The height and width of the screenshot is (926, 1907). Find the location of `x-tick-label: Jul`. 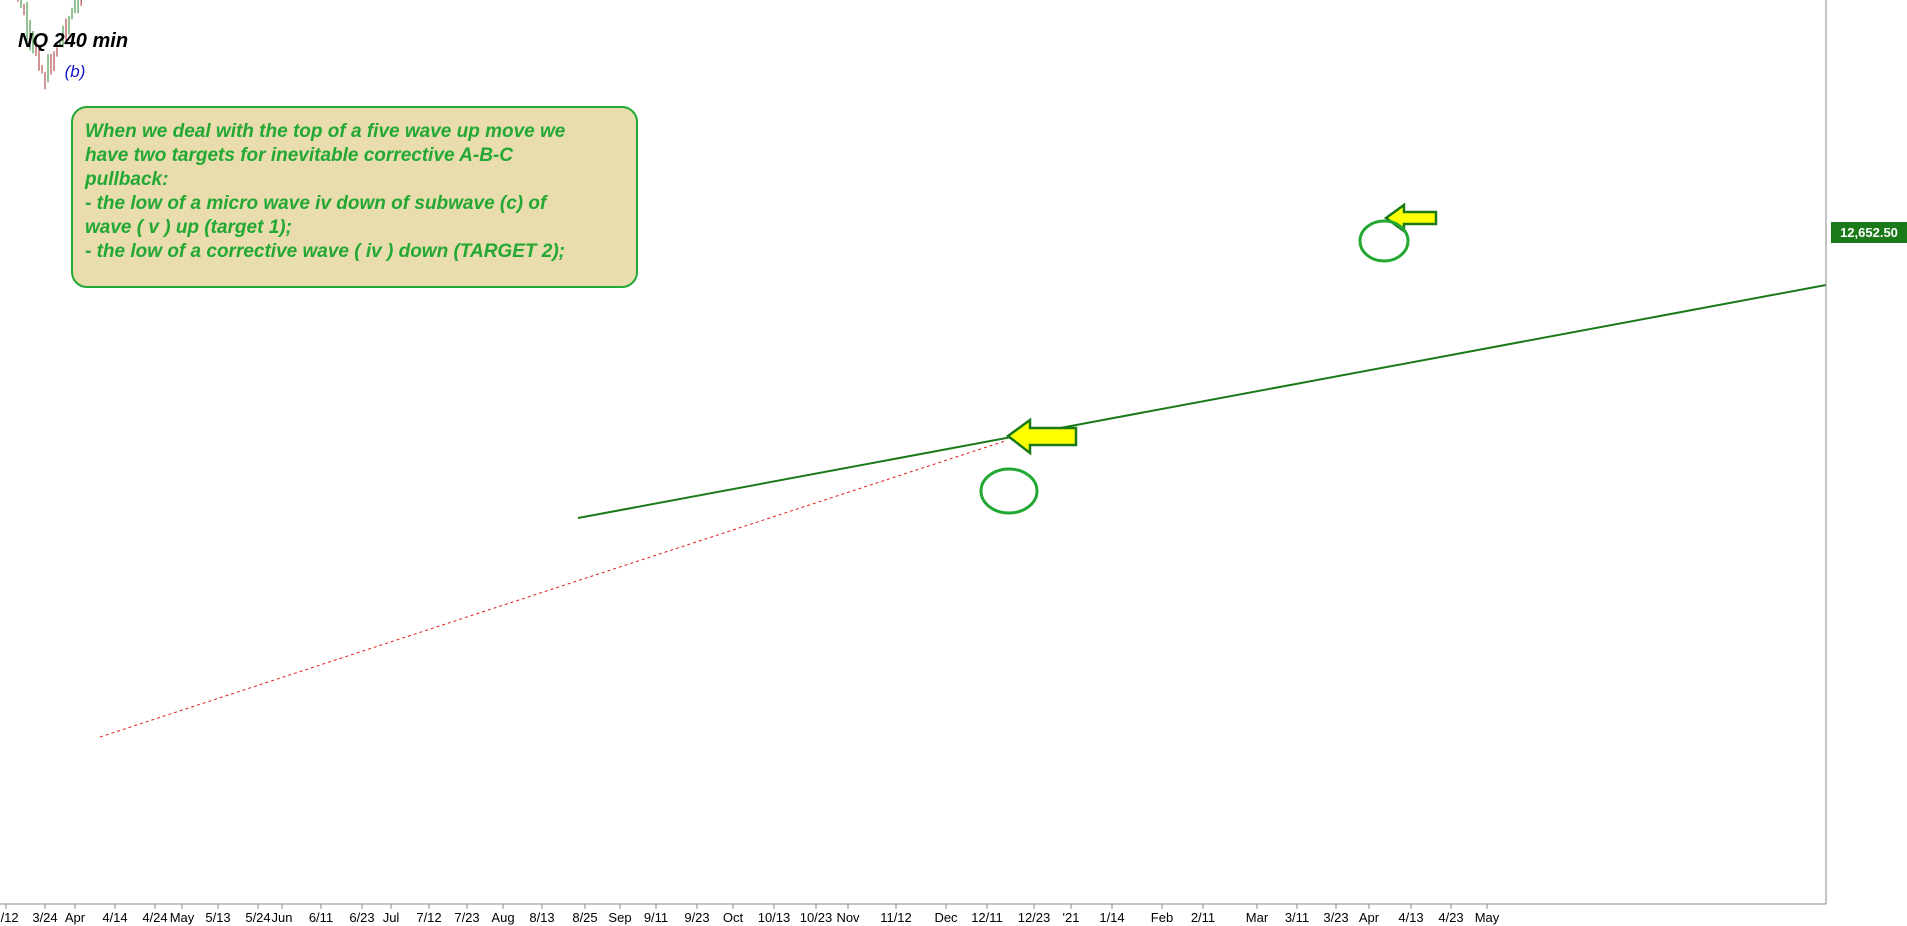

x-tick-label: Jul is located at coordinates (391, 917).